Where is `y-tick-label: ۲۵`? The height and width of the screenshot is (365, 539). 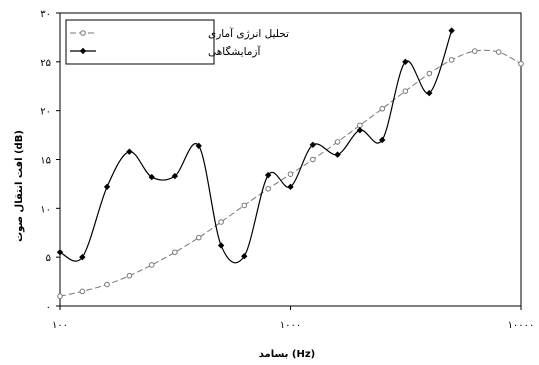
y-tick-label: ۲۵ is located at coordinates (45, 63).